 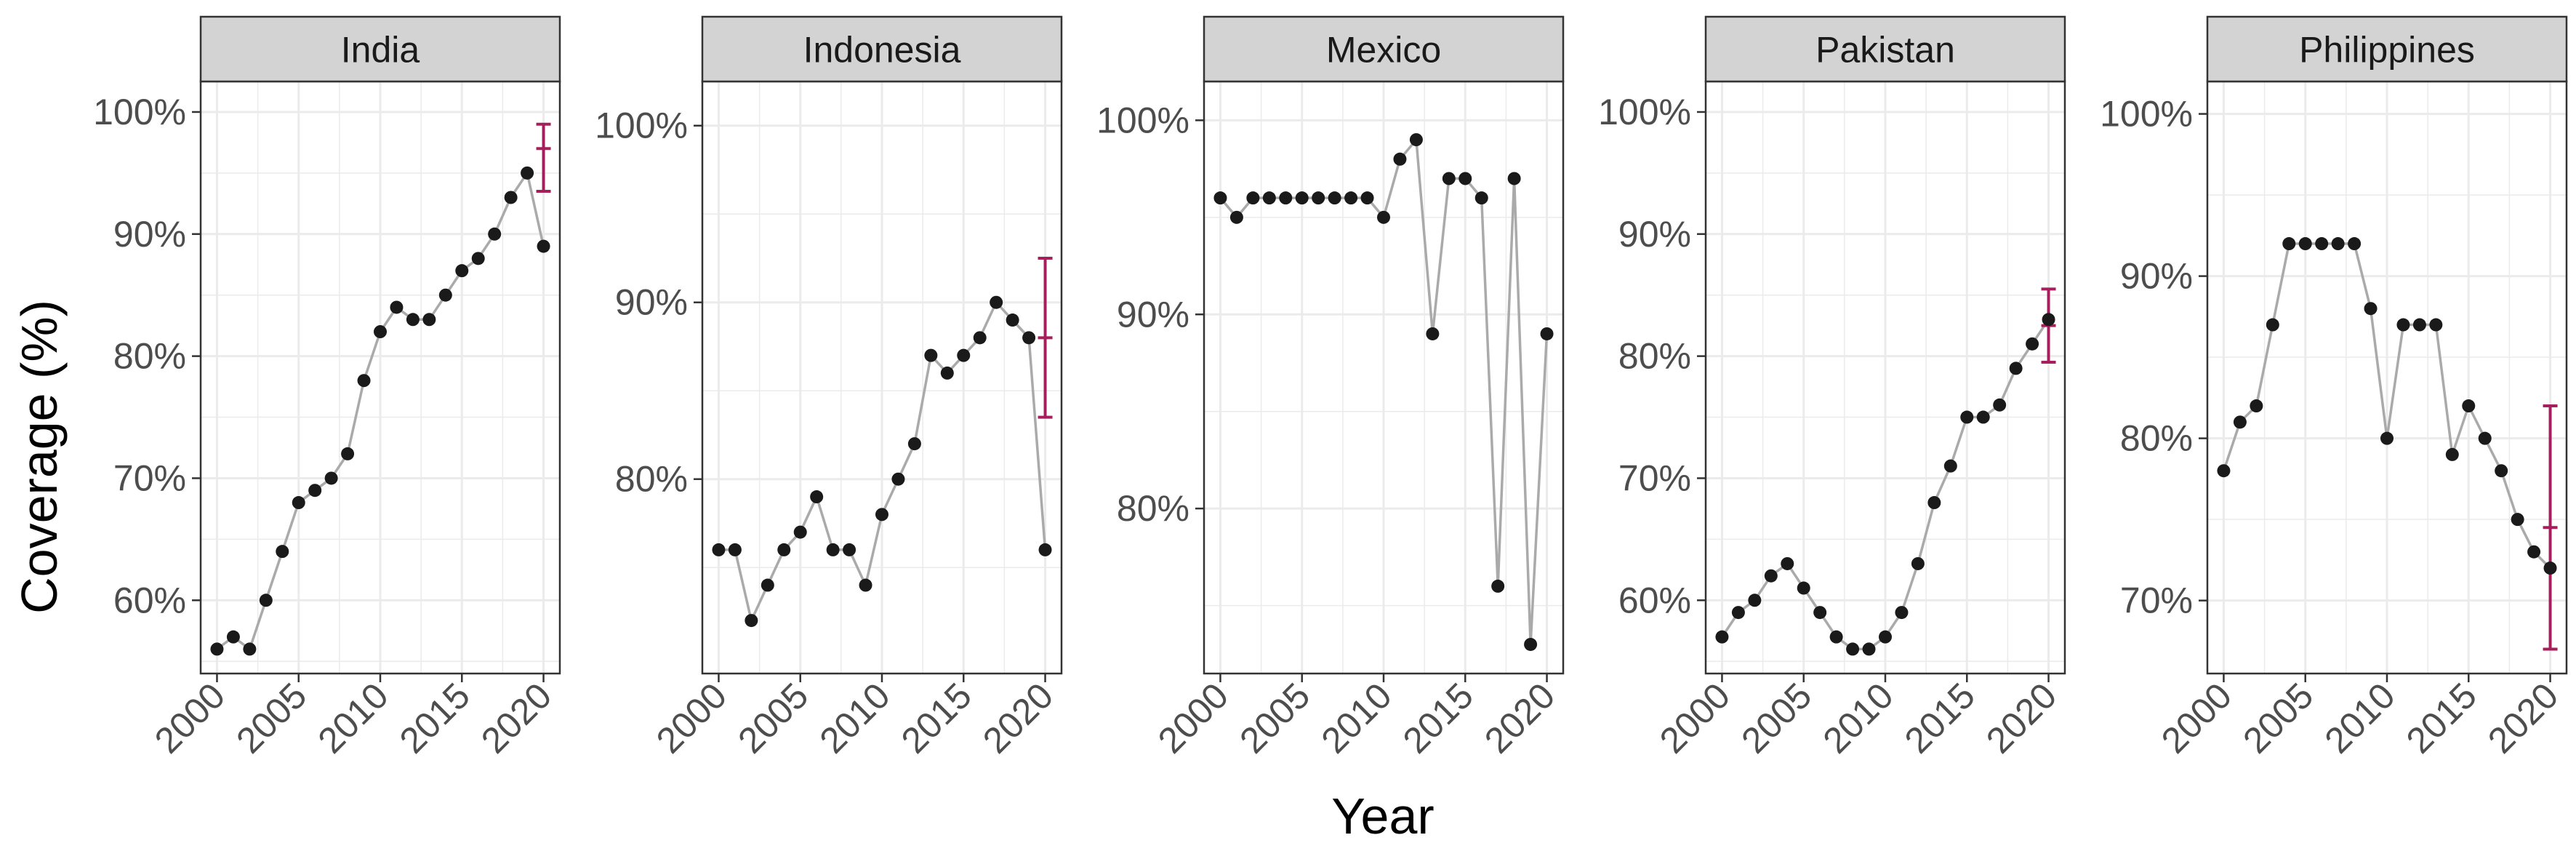 What do you see at coordinates (149, 478) in the screenshot?
I see `y-tick-label: 70%` at bounding box center [149, 478].